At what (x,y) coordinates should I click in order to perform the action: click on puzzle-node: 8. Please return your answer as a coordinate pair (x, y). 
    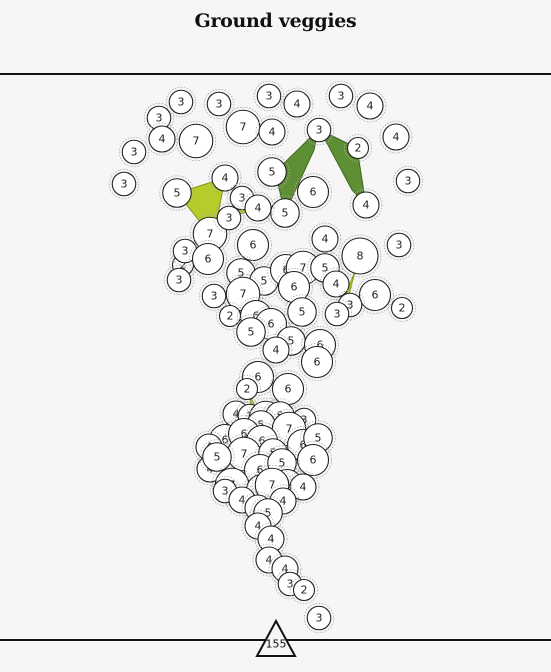
    Looking at the image, I should click on (360, 256).